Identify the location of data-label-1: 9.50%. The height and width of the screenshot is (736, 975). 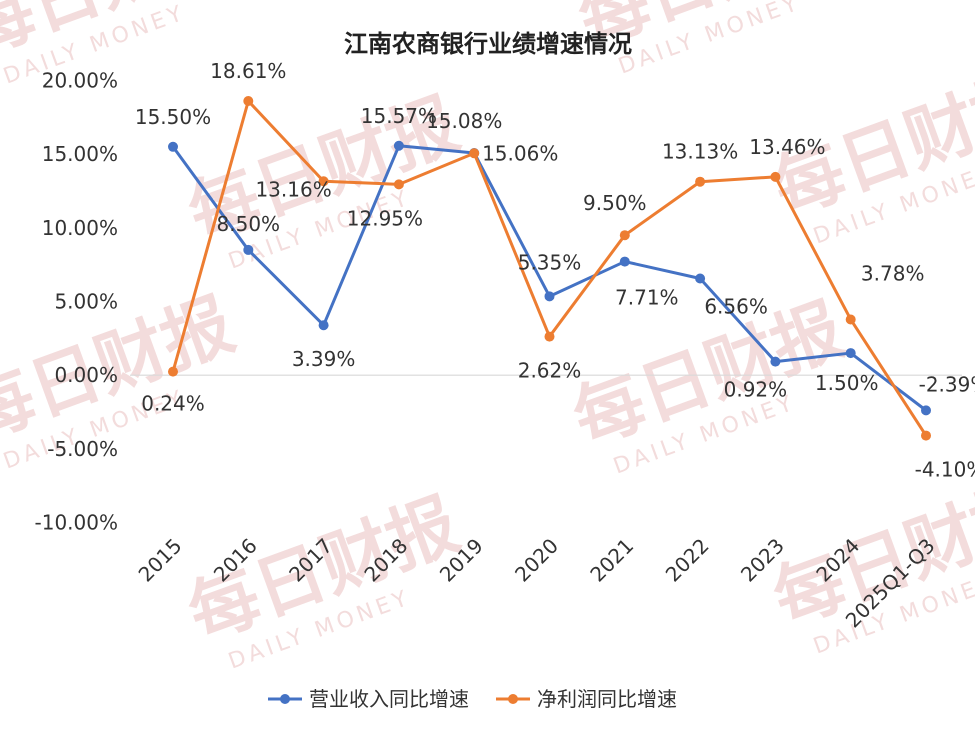
(615, 203).